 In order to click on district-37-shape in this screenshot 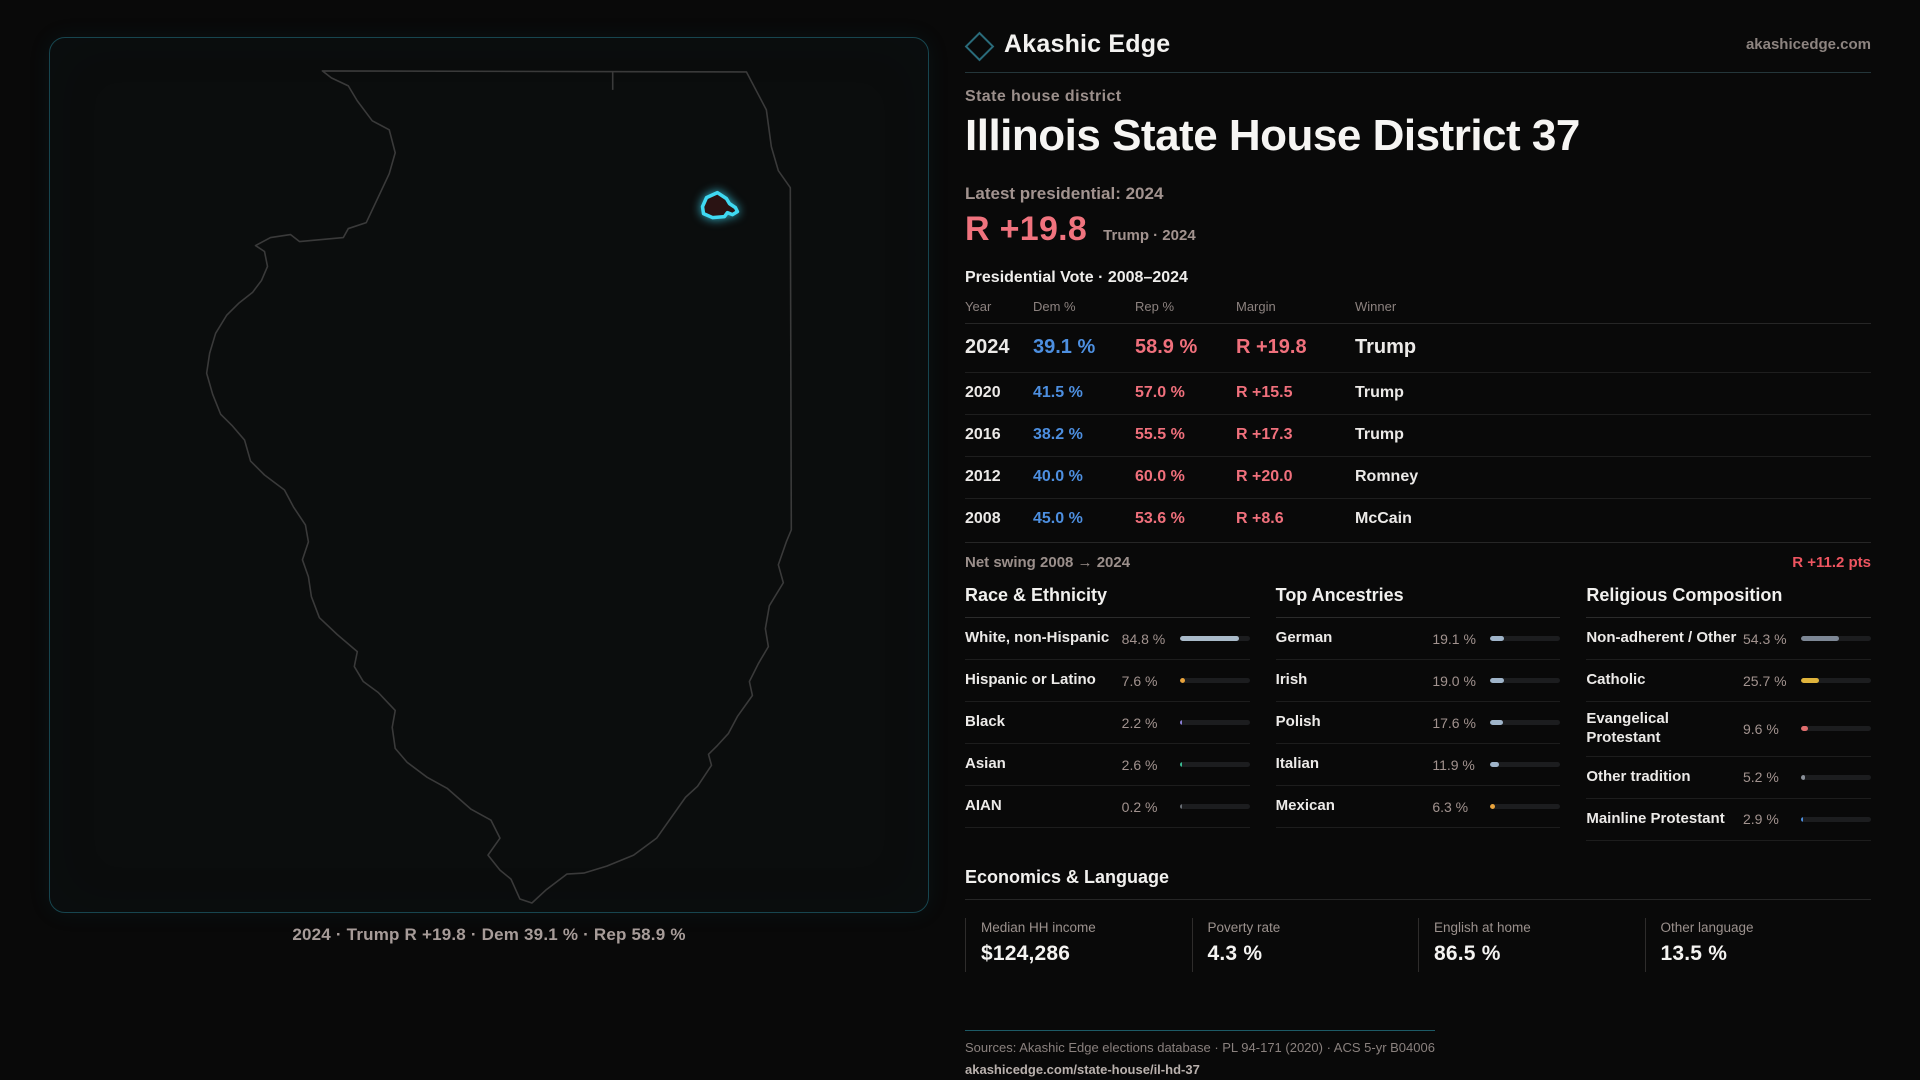, I will do `click(720, 205)`.